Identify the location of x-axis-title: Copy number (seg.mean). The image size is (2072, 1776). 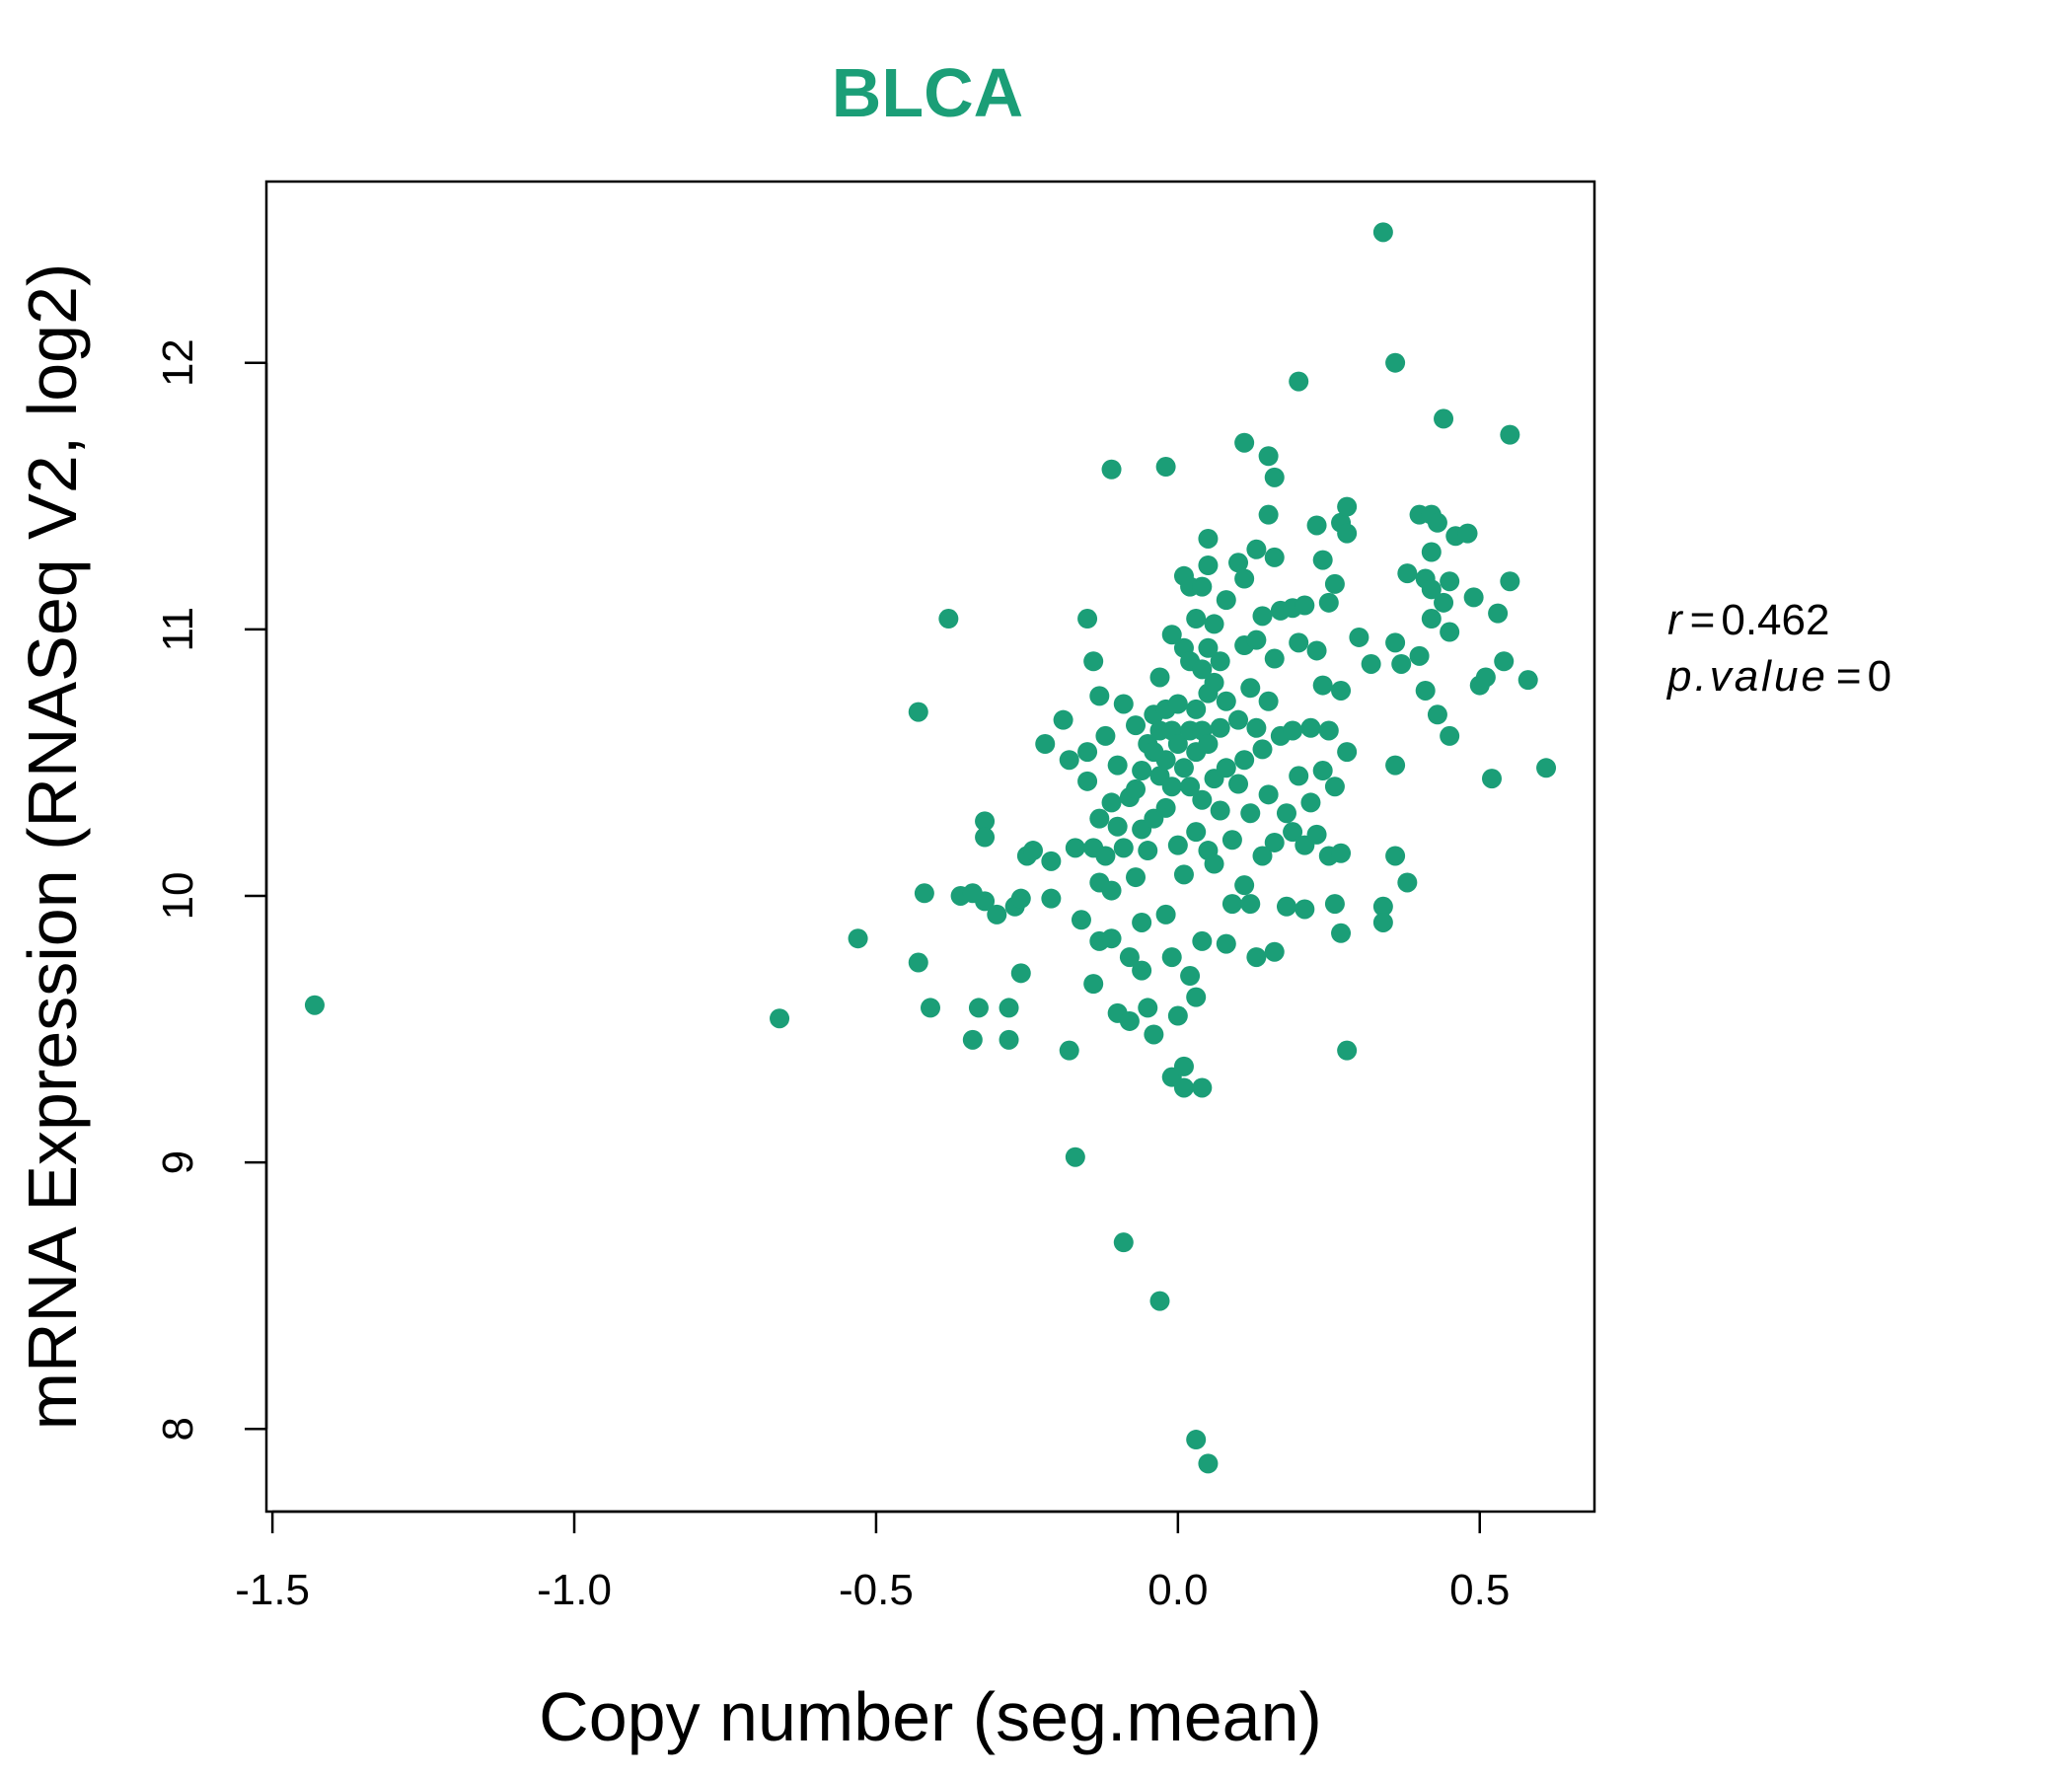
(931, 1717).